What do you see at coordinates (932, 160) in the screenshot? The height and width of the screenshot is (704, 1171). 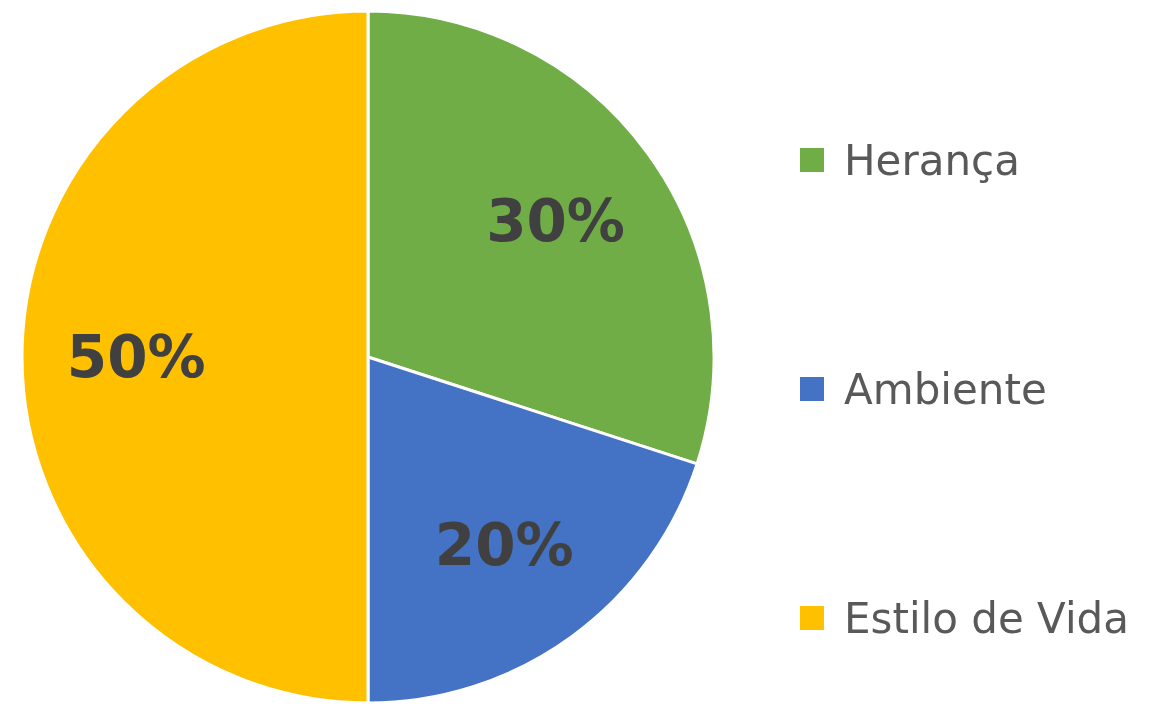 I see `legend-label: Herança` at bounding box center [932, 160].